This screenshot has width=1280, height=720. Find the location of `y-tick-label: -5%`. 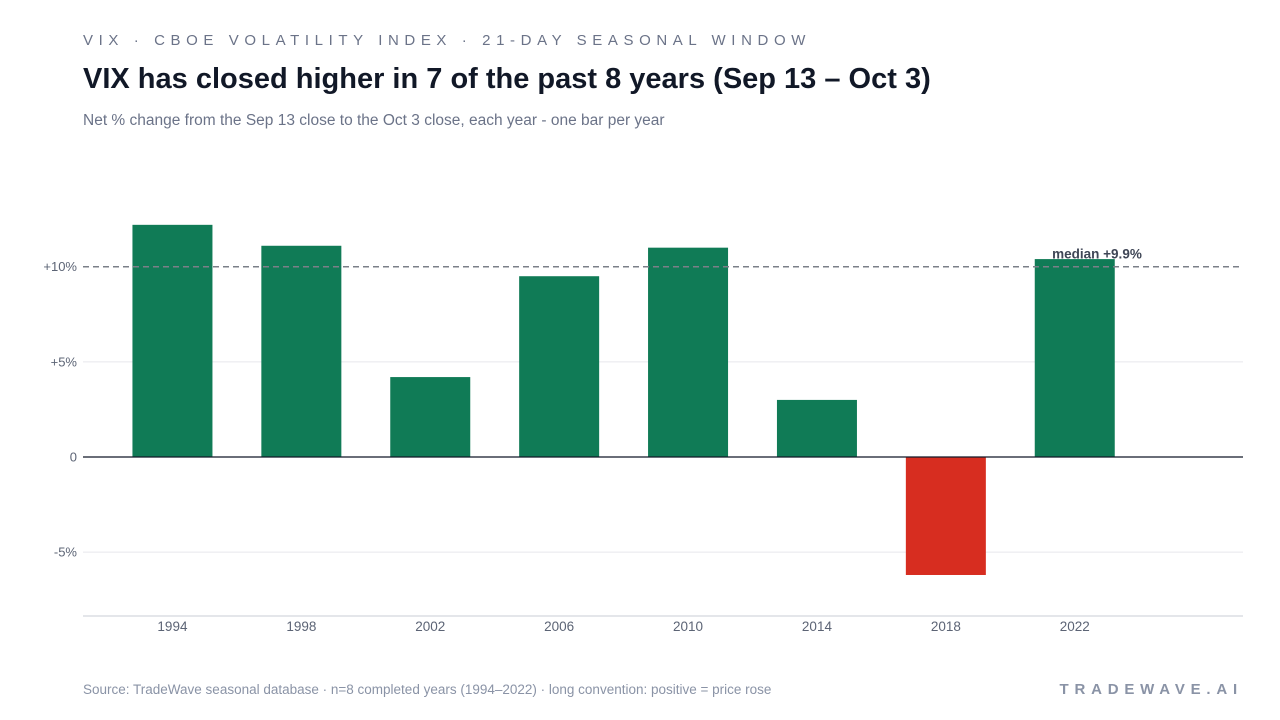

y-tick-label: -5% is located at coordinates (66, 552).